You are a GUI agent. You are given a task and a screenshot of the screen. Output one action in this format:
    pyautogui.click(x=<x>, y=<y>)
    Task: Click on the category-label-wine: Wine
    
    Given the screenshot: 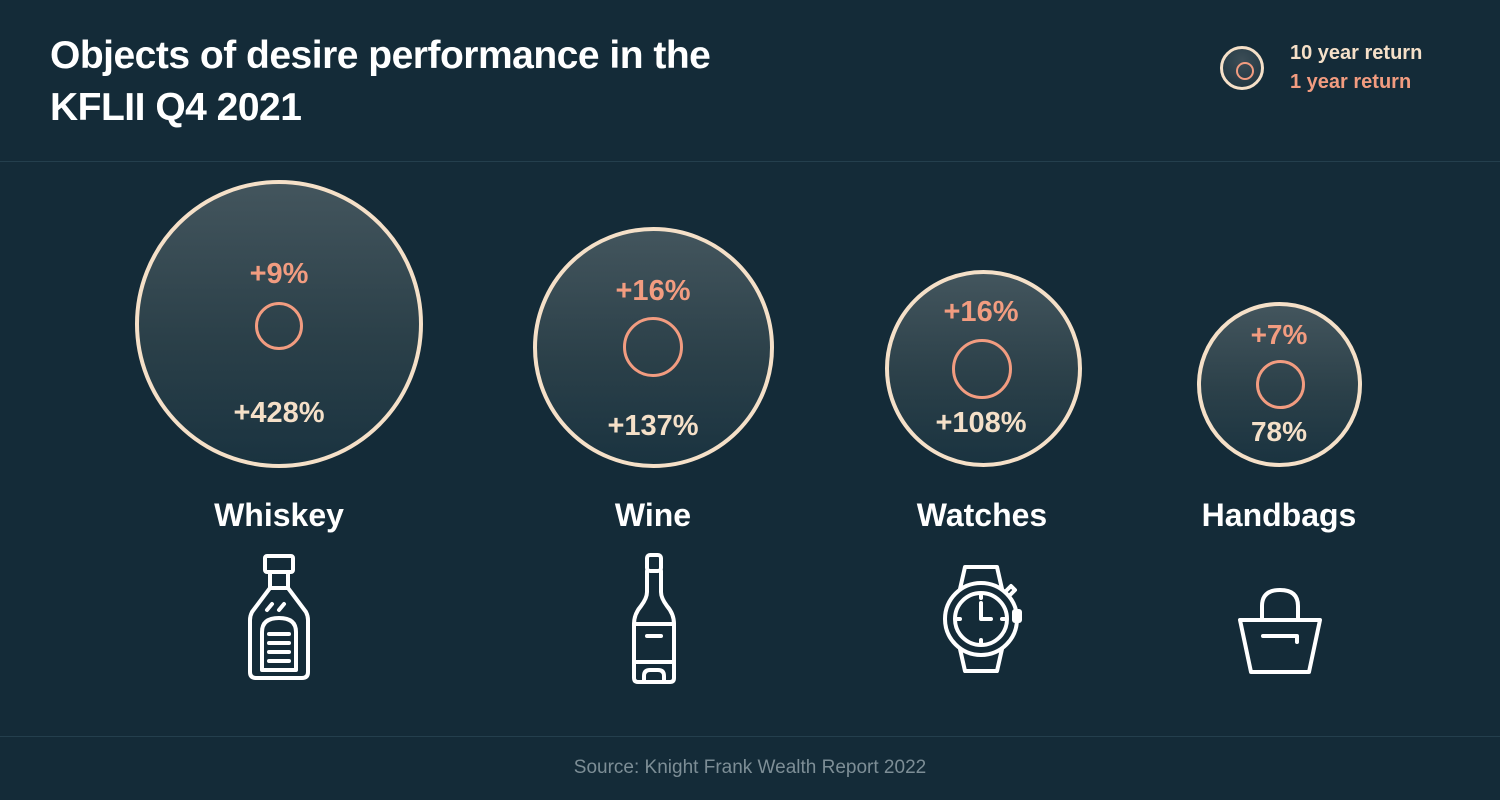 What is the action you would take?
    pyautogui.click(x=653, y=515)
    